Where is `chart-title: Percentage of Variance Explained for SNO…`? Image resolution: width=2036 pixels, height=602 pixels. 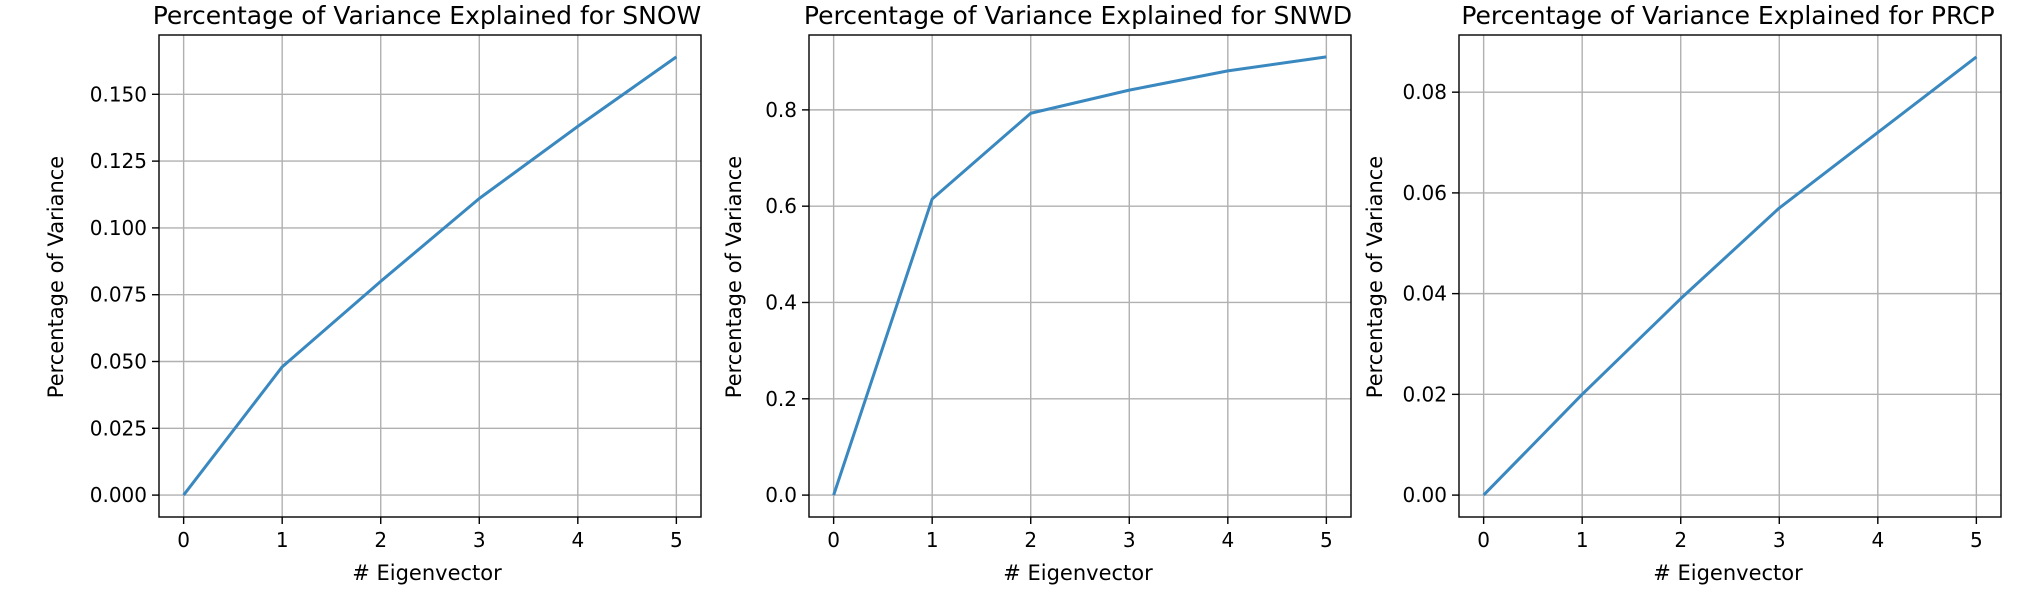 chart-title: Percentage of Variance Explained for SNO… is located at coordinates (427, 15).